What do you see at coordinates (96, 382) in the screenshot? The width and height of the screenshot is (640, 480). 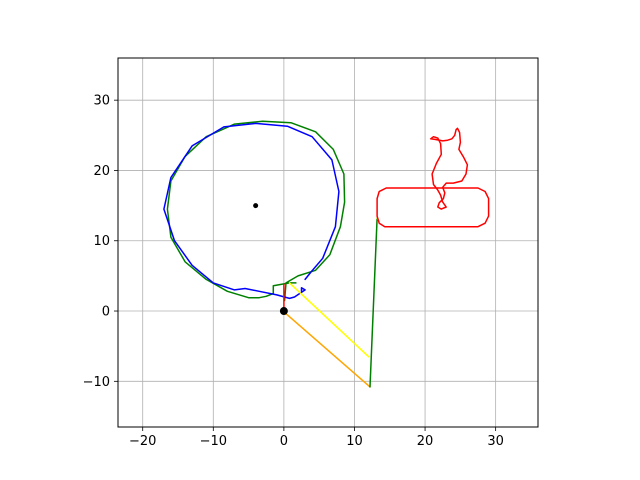 I see `y-tick-label: −10` at bounding box center [96, 382].